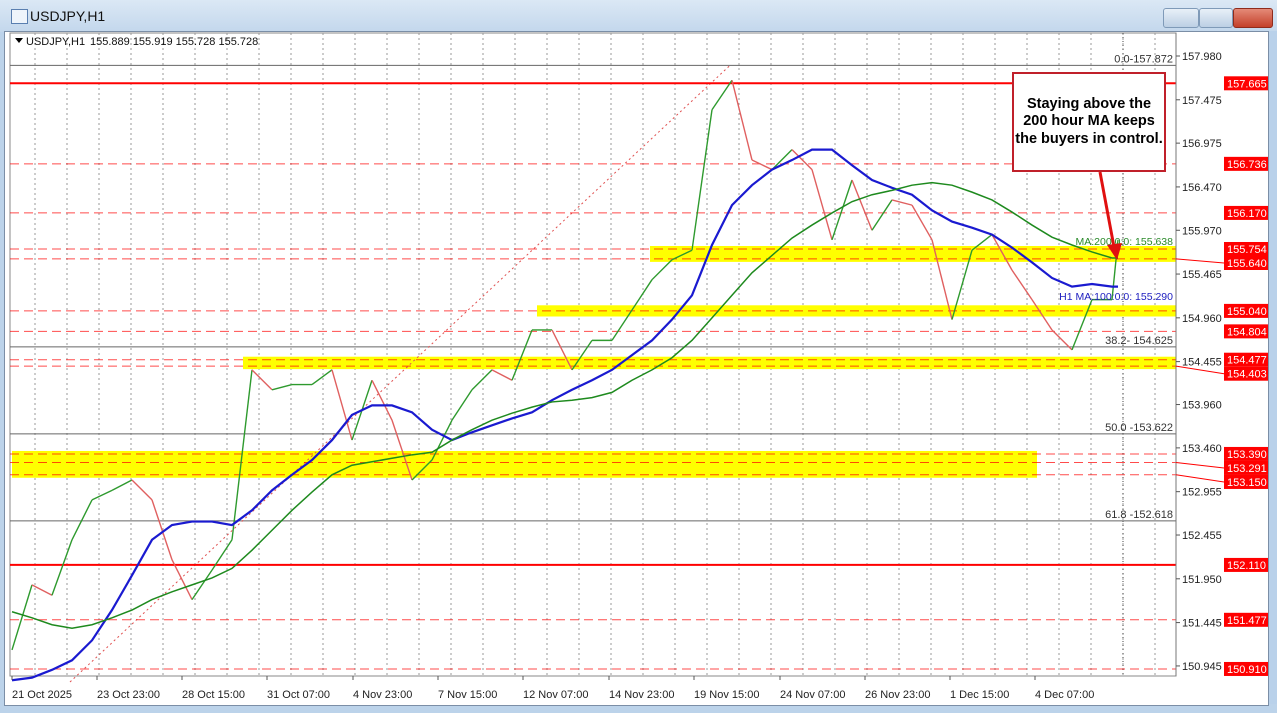 The width and height of the screenshot is (1277, 713). What do you see at coordinates (1202, 144) in the screenshot?
I see `y-tick-label: 156.975` at bounding box center [1202, 144].